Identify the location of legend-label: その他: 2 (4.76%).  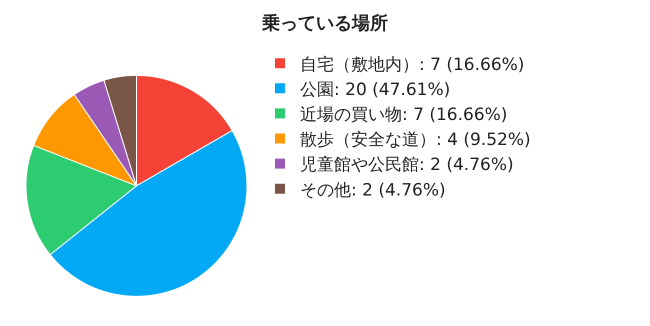
(373, 190).